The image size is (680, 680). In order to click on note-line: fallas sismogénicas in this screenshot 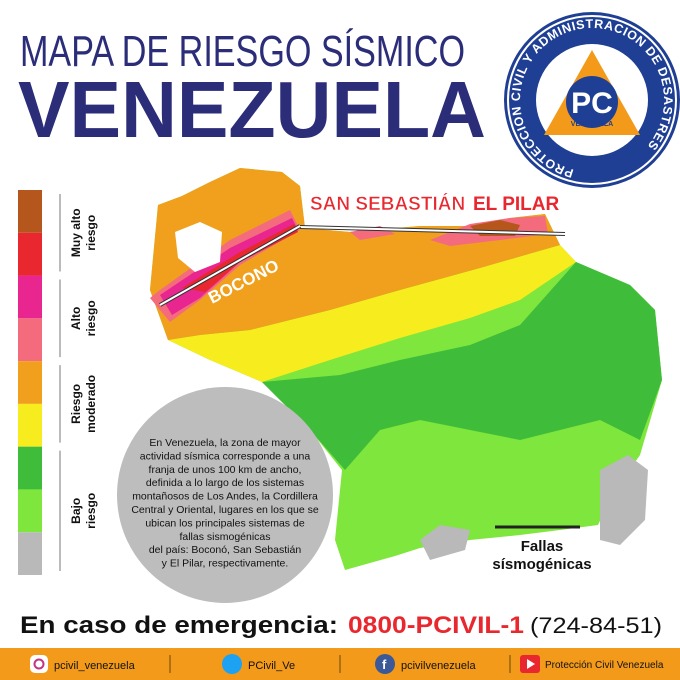, I will do `click(224, 537)`.